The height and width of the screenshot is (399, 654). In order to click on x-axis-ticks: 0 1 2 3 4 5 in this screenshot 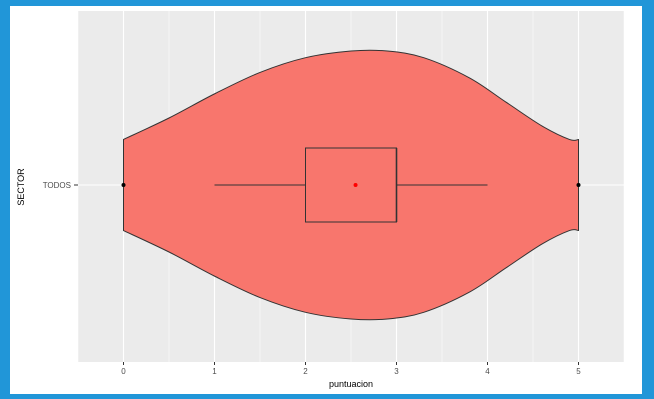, I will do `click(351, 369)`.